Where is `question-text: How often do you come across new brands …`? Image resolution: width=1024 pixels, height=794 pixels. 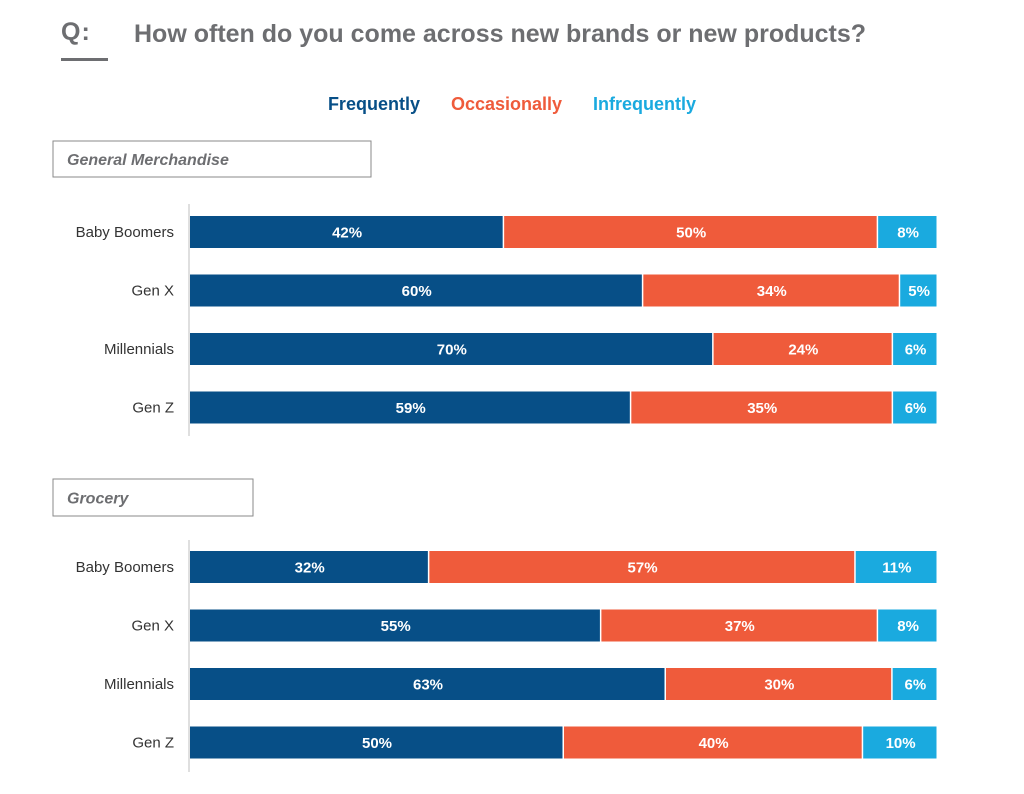 question-text: How often do you come across new brands … is located at coordinates (500, 34).